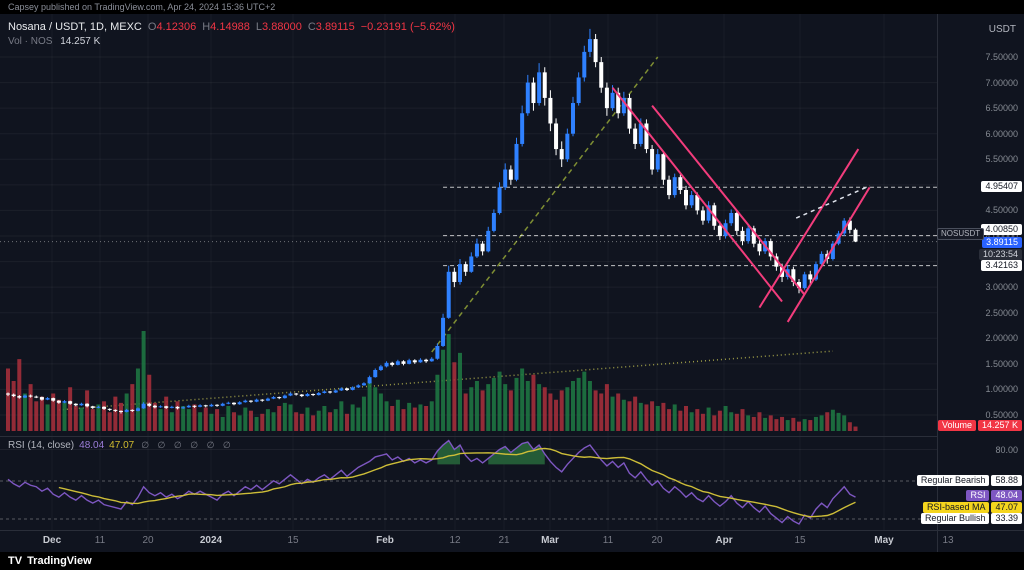 This screenshot has width=1024, height=570. What do you see at coordinates (1001, 287) in the screenshot?
I see `price-tick: 3.00000` at bounding box center [1001, 287].